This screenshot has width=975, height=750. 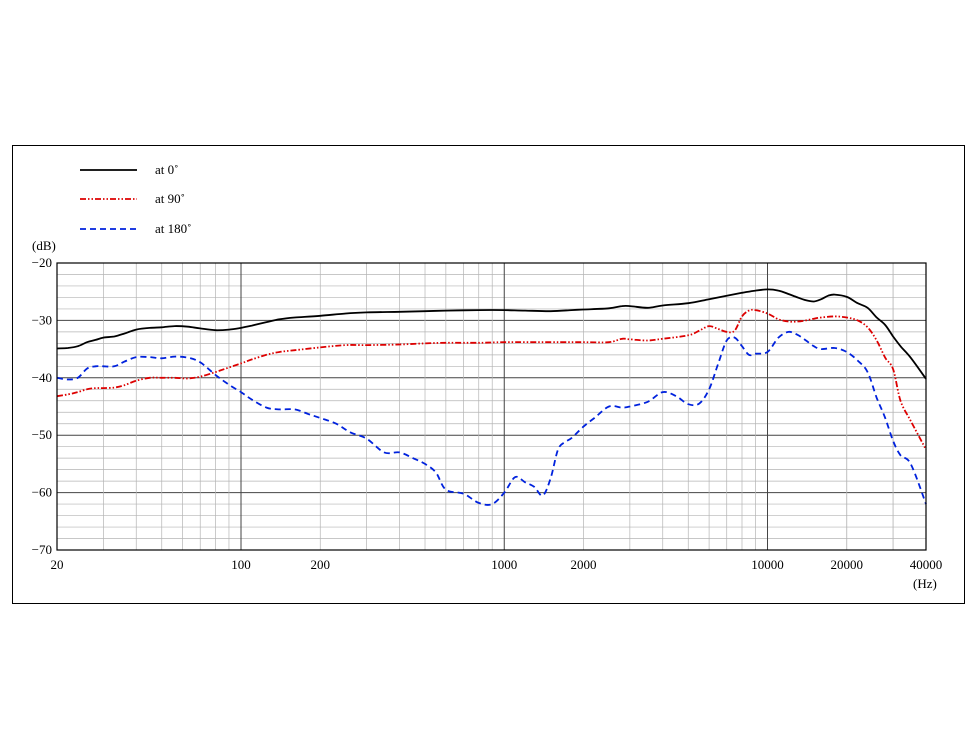 I want to click on x-tick-label: 200, so click(x=321, y=564).